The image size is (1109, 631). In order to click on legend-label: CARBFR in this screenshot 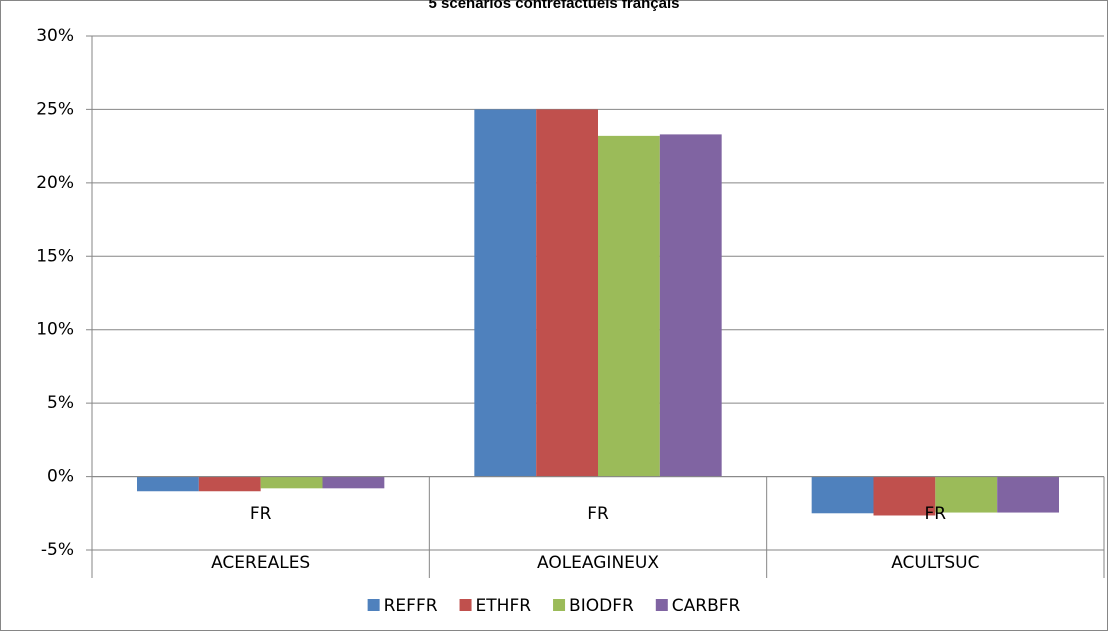, I will do `click(706, 606)`.